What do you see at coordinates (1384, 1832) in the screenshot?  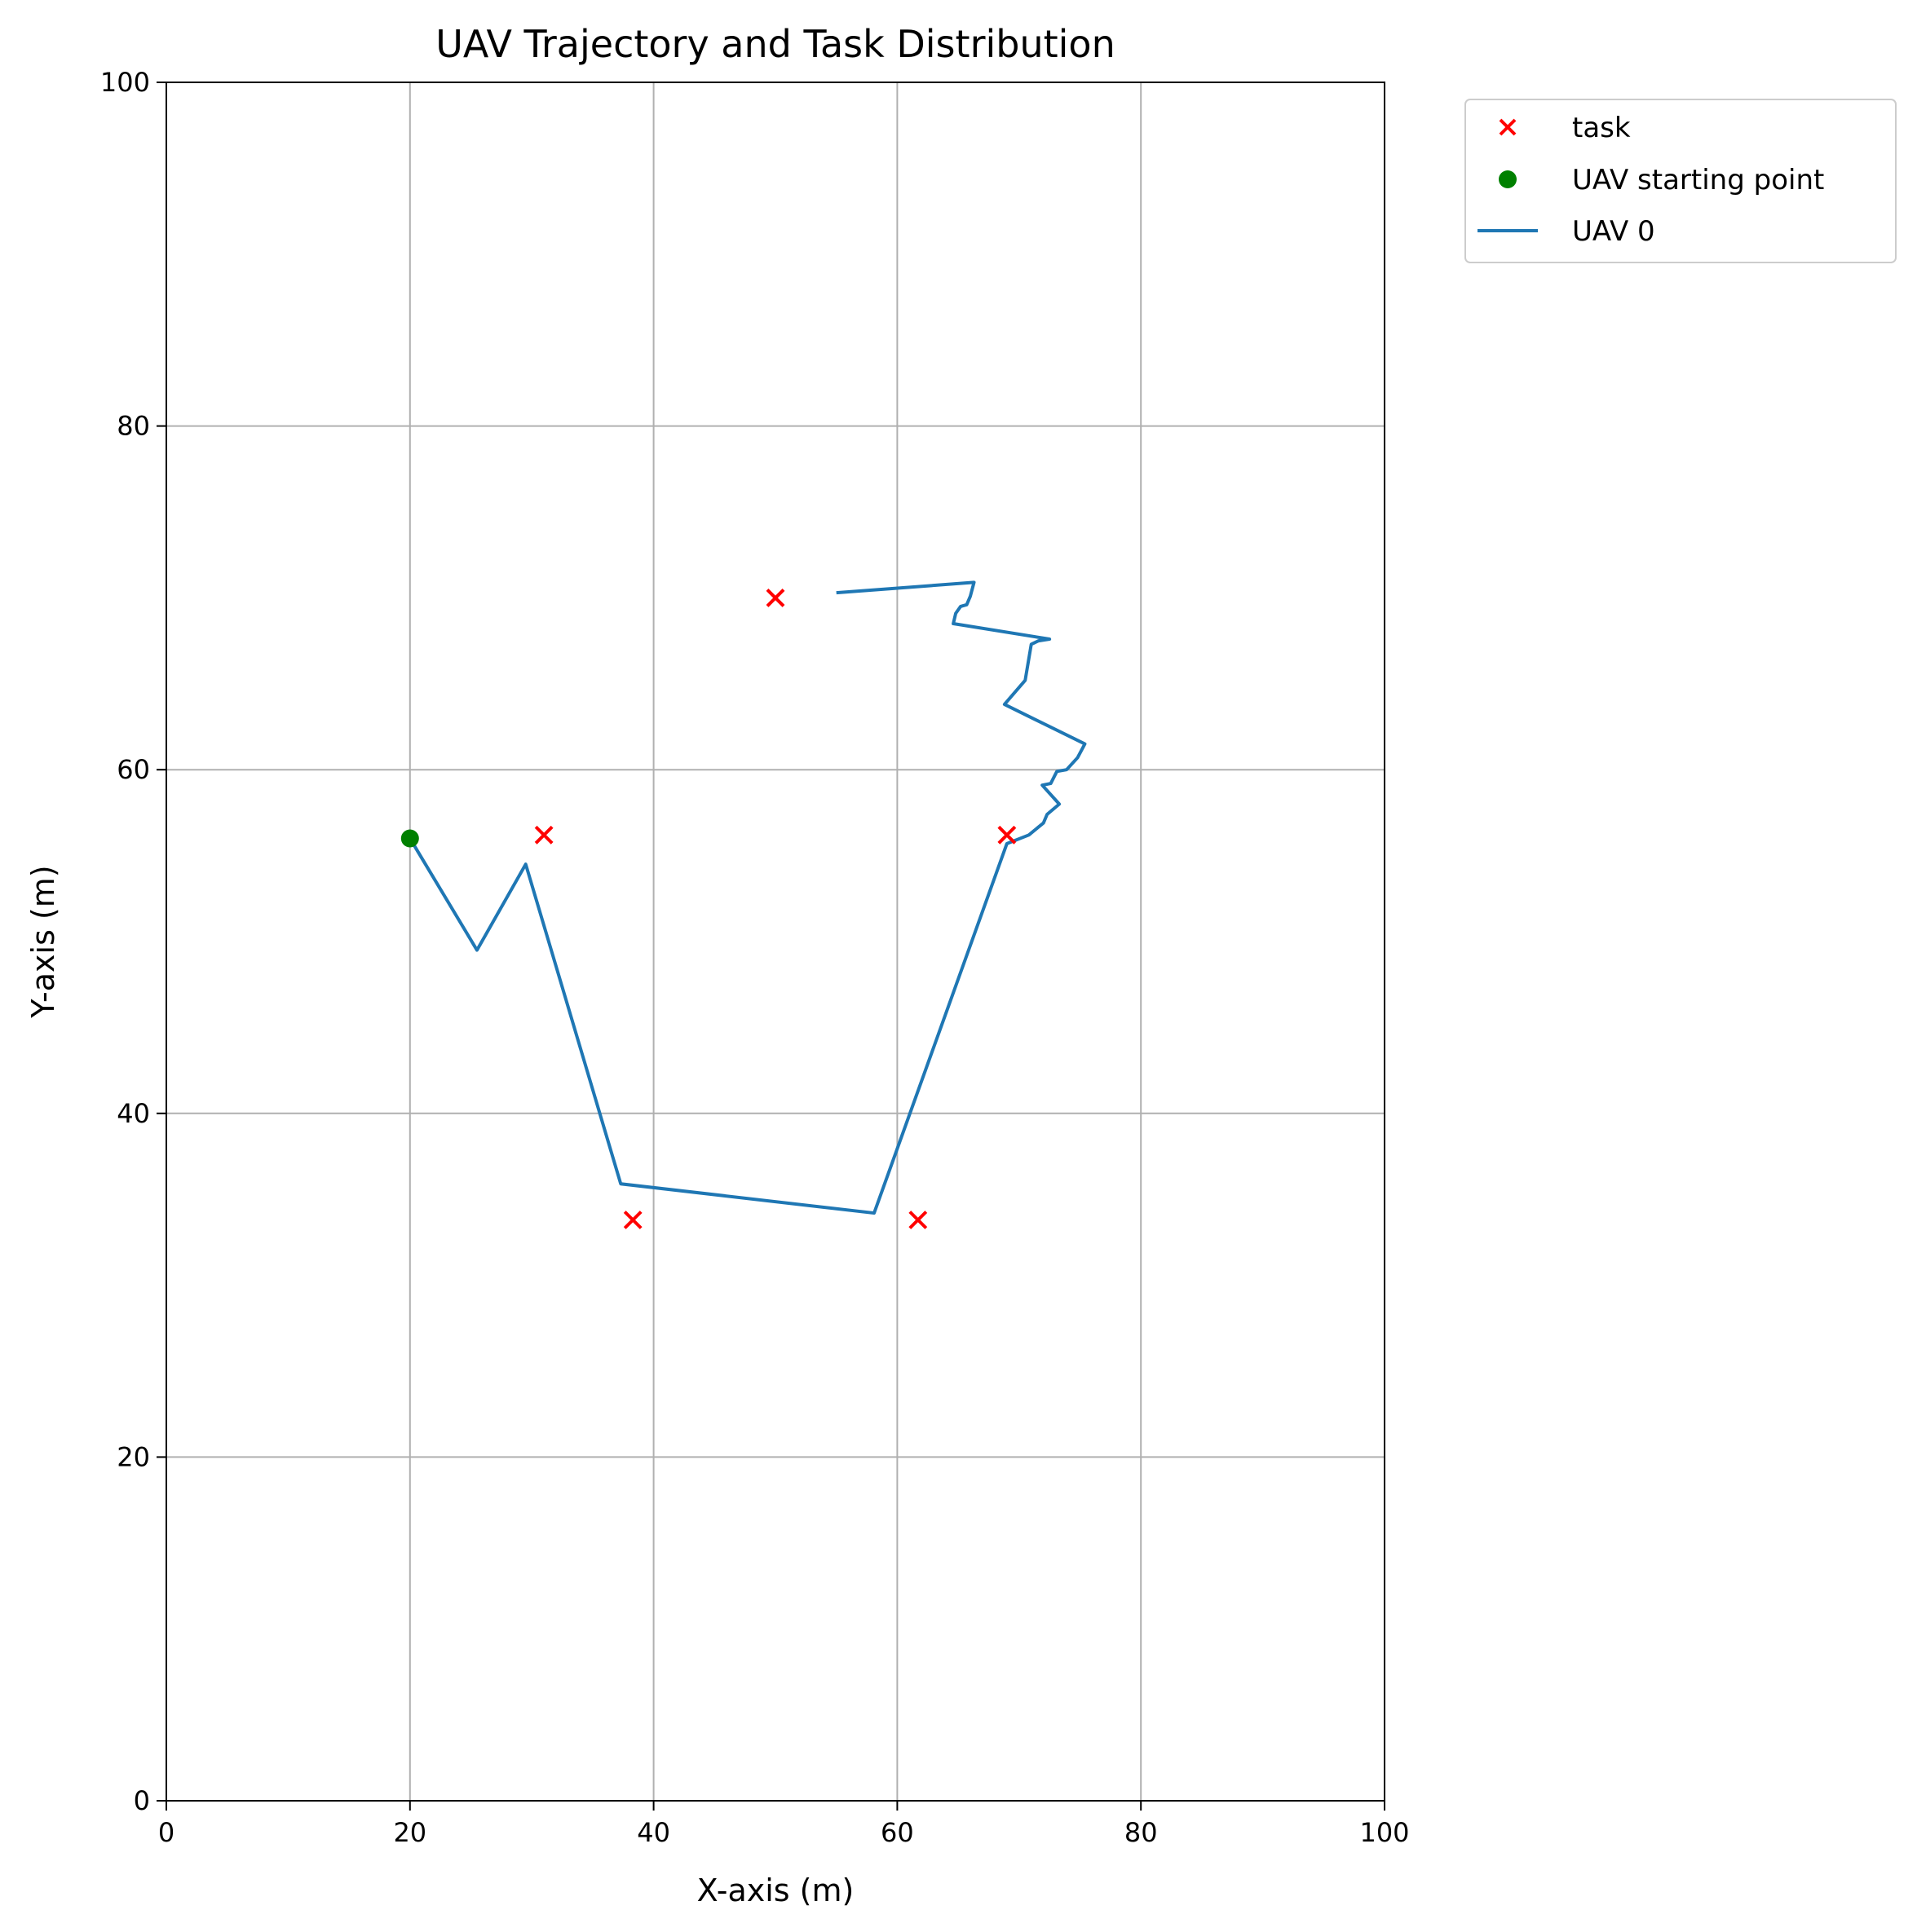 I see `x-tick-label: 100` at bounding box center [1384, 1832].